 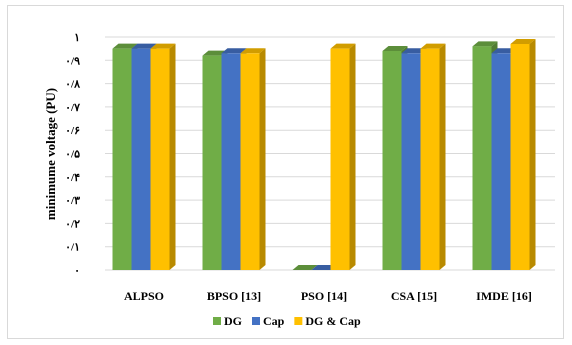 What do you see at coordinates (324, 296) in the screenshot?
I see `x-tick-label: PSO [14]` at bounding box center [324, 296].